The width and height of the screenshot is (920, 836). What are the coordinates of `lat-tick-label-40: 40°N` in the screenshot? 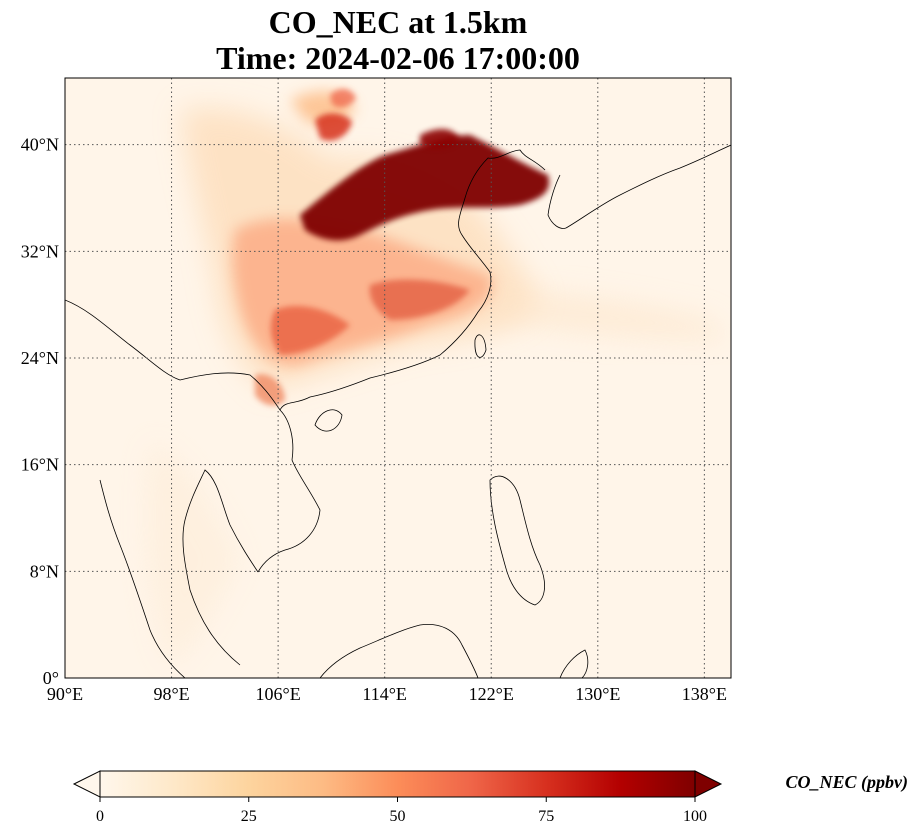 It's located at (40, 145).